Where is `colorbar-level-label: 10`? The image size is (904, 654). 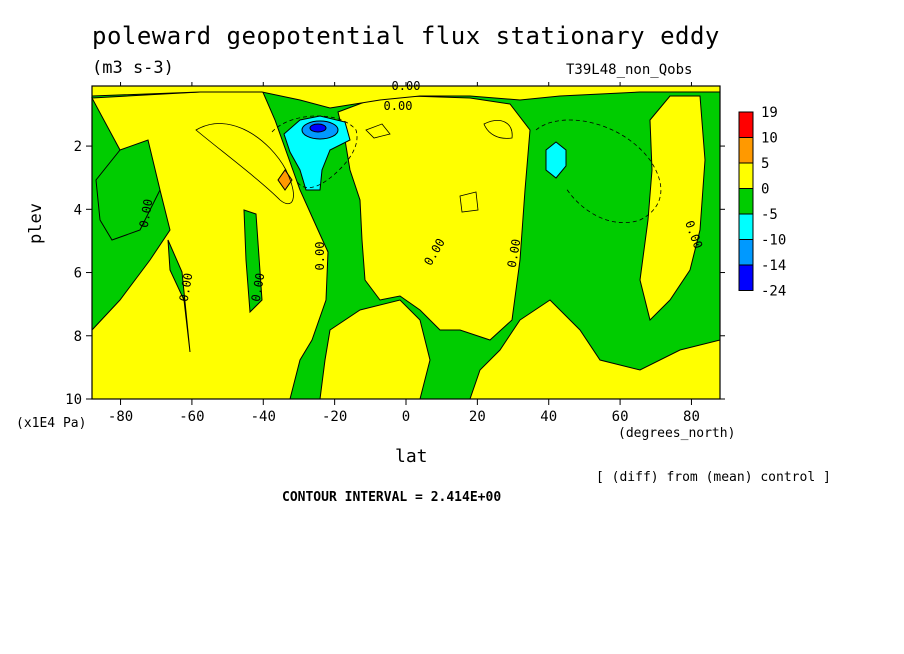
colorbar-level-label: 10 is located at coordinates (769, 139).